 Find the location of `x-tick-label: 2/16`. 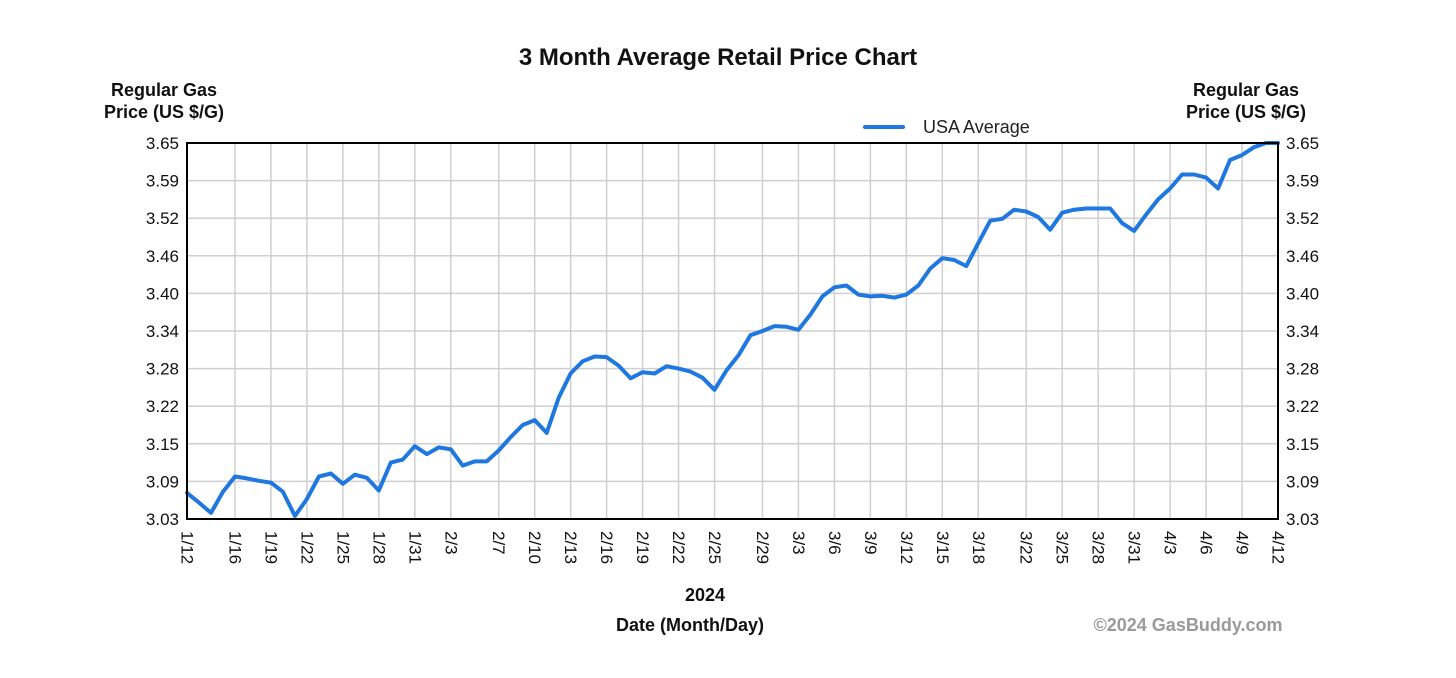

x-tick-label: 2/16 is located at coordinates (606, 547).